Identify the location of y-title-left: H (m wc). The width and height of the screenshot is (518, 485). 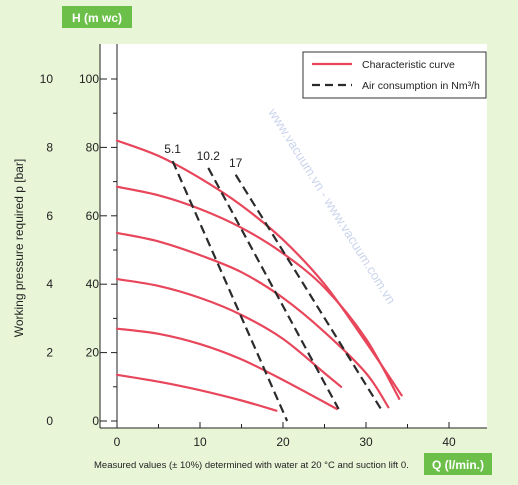
(97, 18).